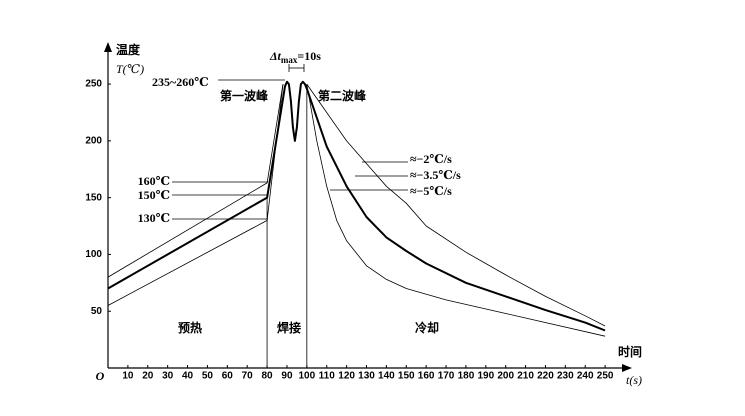  What do you see at coordinates (154, 195) in the screenshot?
I see `annotation: 150℃` at bounding box center [154, 195].